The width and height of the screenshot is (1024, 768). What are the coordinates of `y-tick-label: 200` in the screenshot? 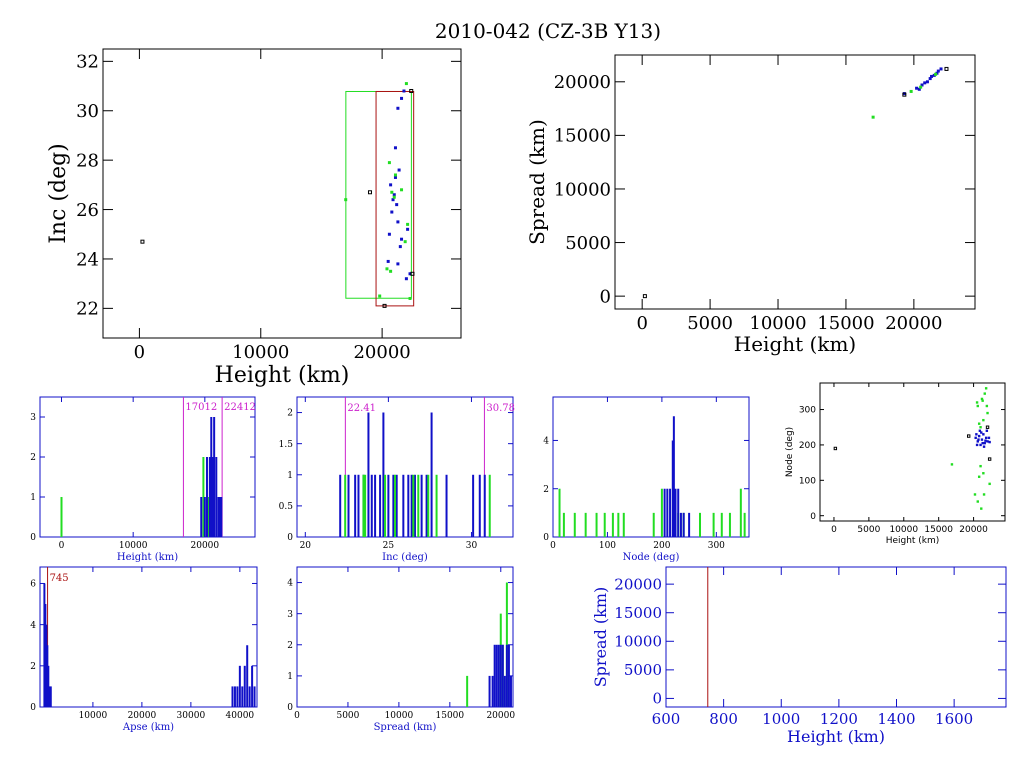 It's located at (807, 446).